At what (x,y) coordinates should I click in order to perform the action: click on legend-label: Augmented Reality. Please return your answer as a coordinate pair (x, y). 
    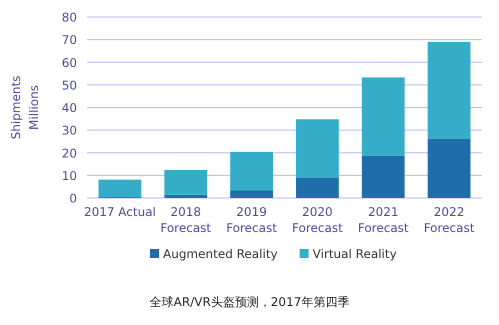
    Looking at the image, I should click on (220, 254).